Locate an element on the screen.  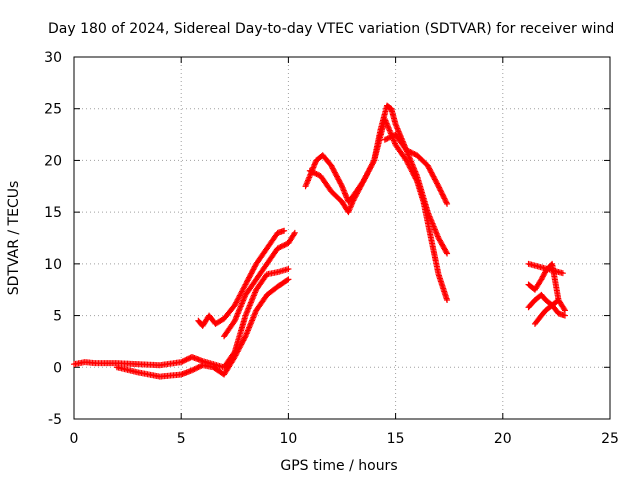
x-tick-labels: 0 5 10 15 20 25 is located at coordinates (344, 439).